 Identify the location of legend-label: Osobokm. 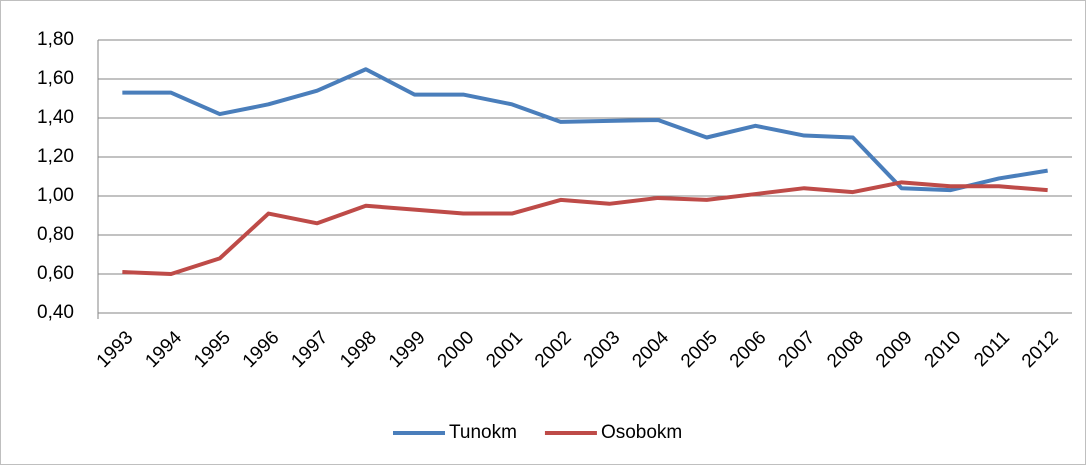
(641, 432).